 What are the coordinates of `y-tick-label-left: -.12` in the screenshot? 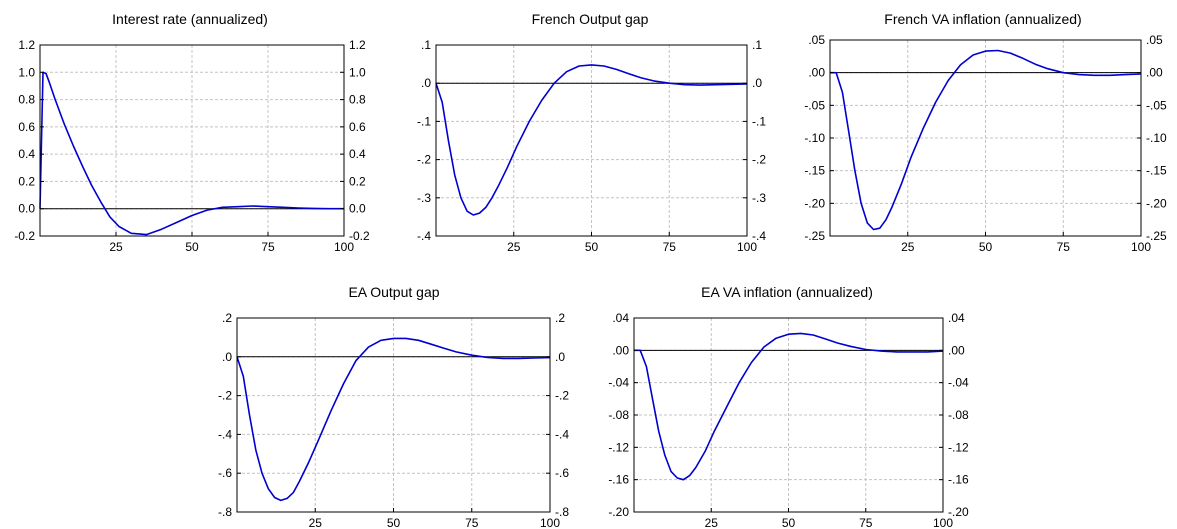 It's located at (618, 447).